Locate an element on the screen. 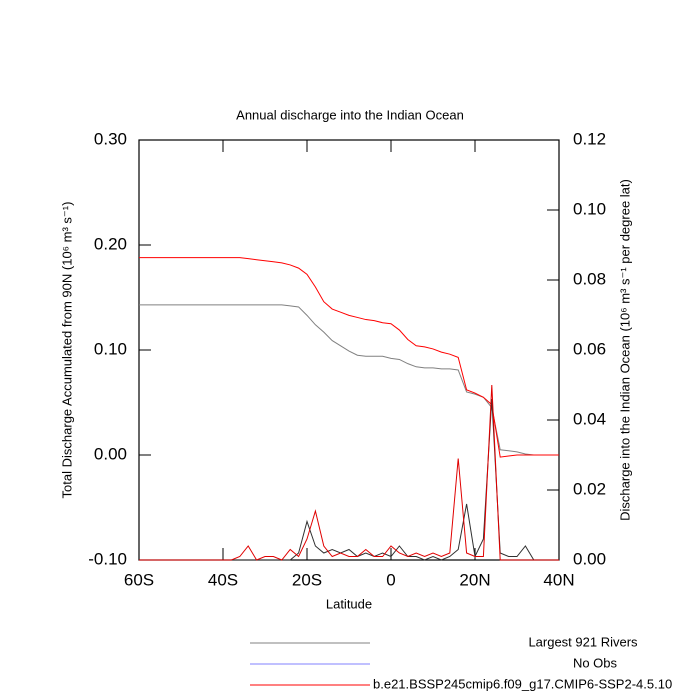 This screenshot has height=700, width=700. x-tick-label: 0 is located at coordinates (390, 579).